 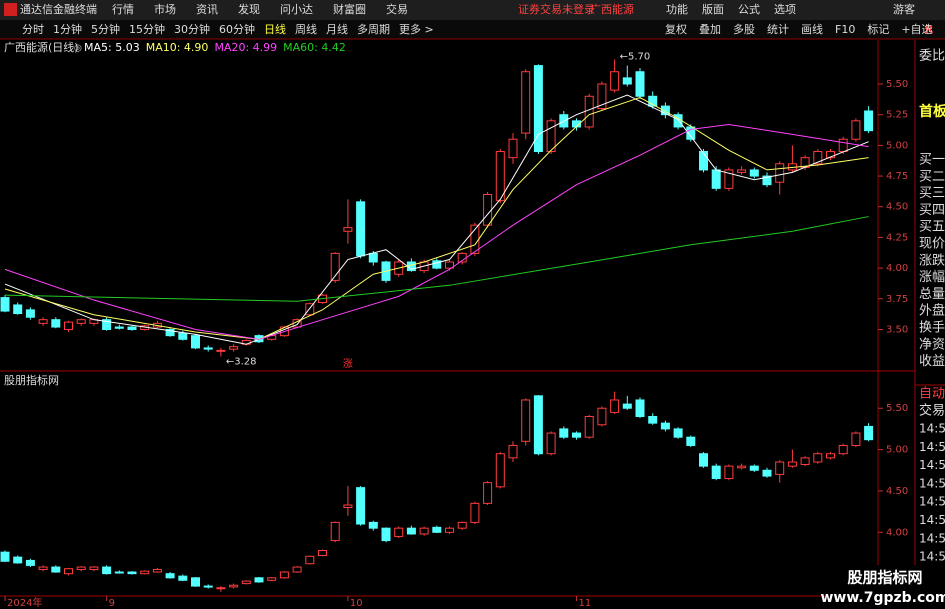 What do you see at coordinates (41, 47) in the screenshot?
I see `chart-title: 广西能源(日线)` at bounding box center [41, 47].